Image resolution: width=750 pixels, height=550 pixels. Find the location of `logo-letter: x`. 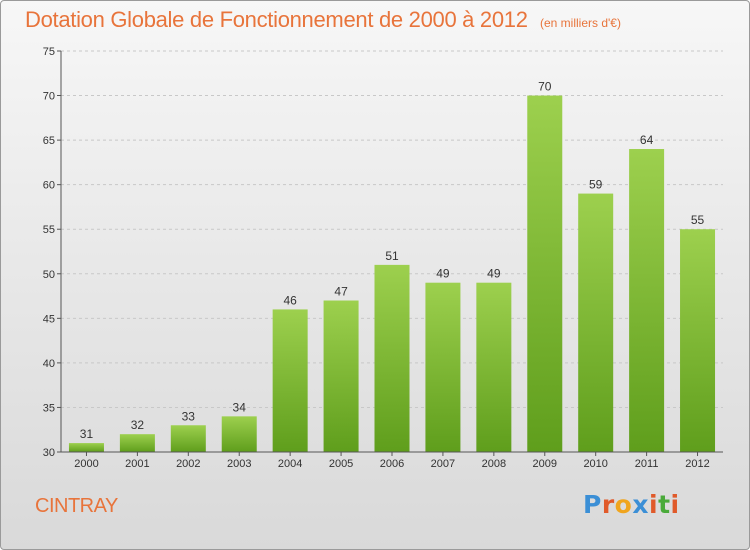

logo-letter: x is located at coordinates (640, 504).